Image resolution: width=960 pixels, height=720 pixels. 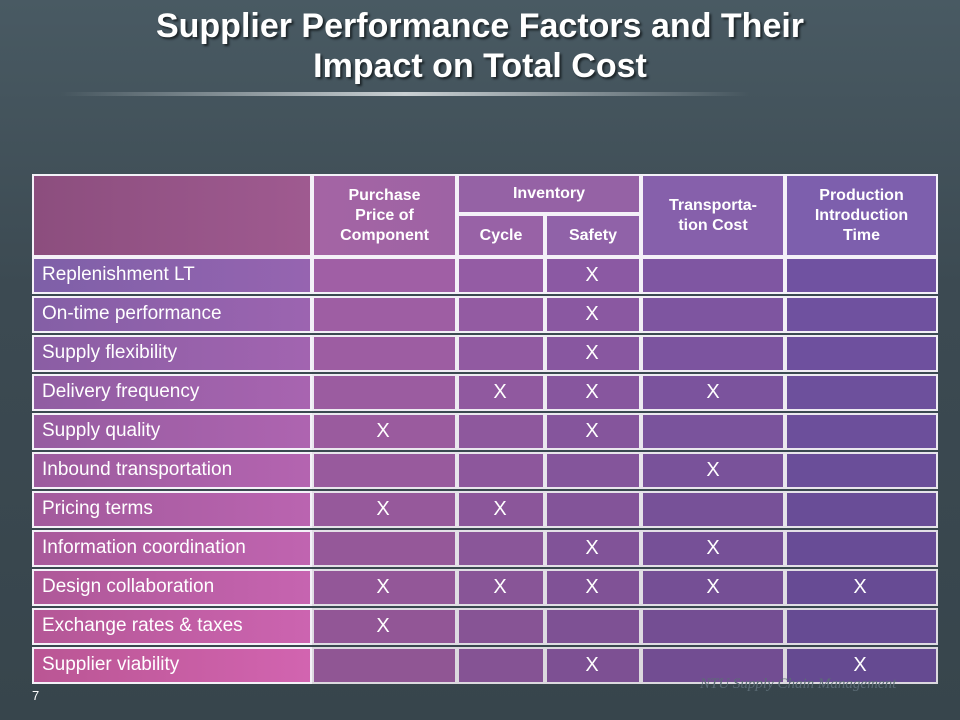 What do you see at coordinates (121, 391) in the screenshot?
I see `row-label: Delivery frequency` at bounding box center [121, 391].